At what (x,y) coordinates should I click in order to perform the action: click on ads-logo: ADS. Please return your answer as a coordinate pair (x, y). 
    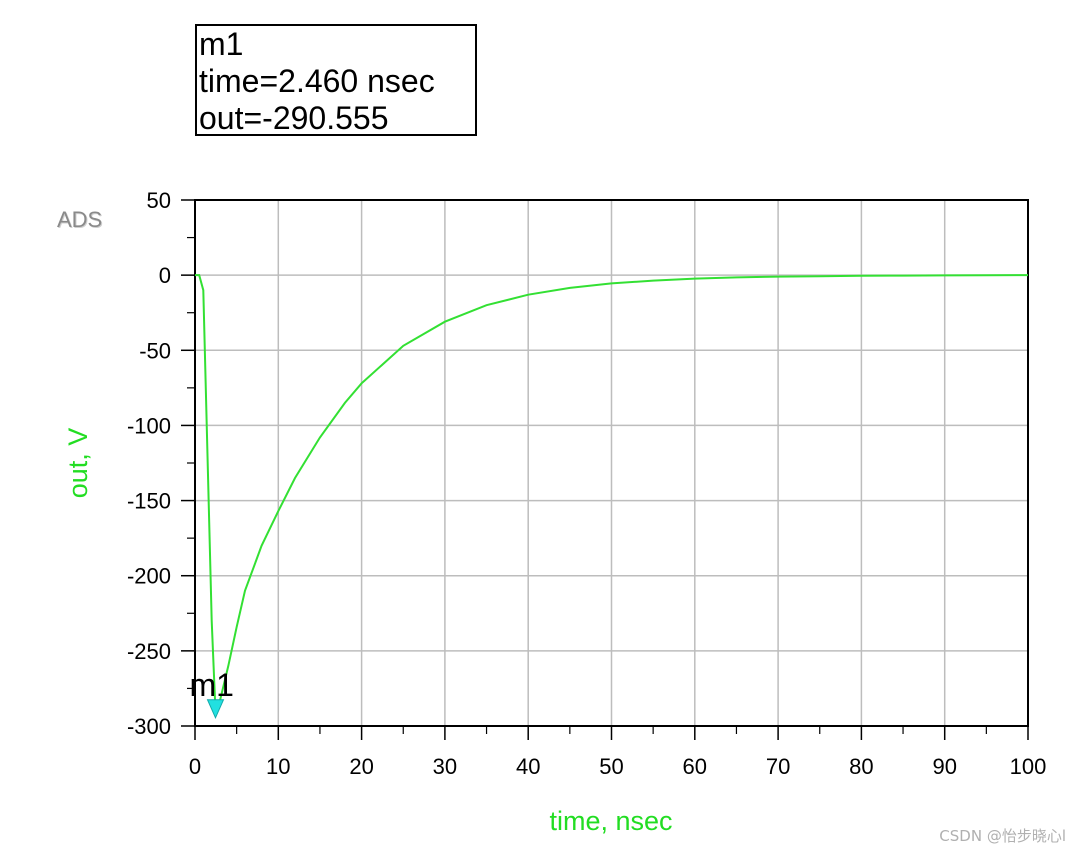
    Looking at the image, I should click on (80, 219).